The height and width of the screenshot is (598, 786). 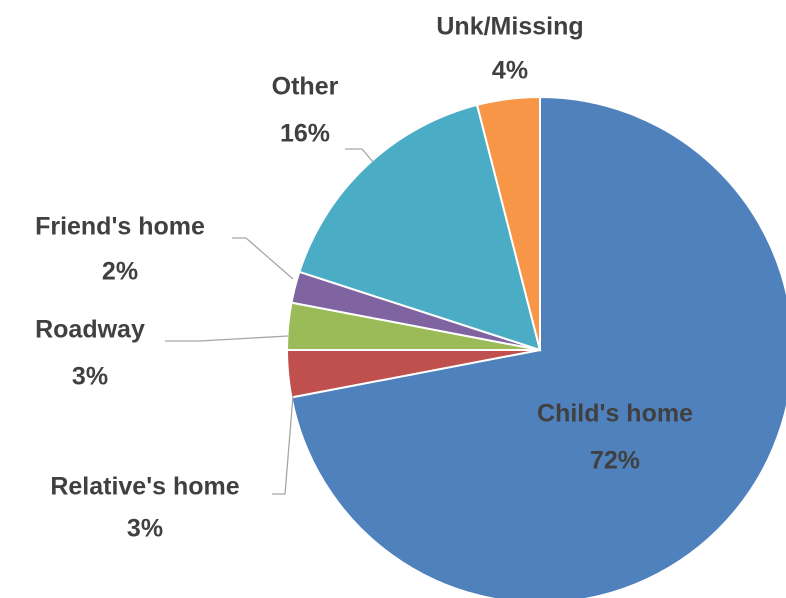 What do you see at coordinates (144, 487) in the screenshot?
I see `slice-label: Relative's home` at bounding box center [144, 487].